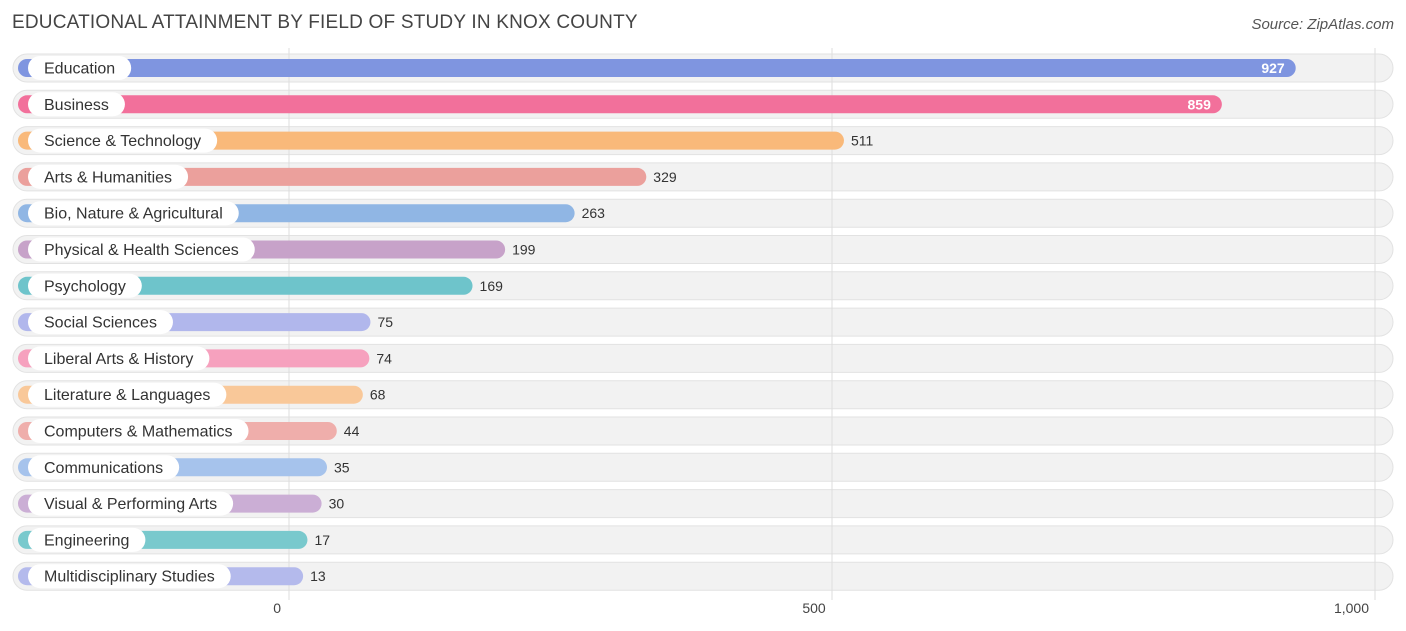  What do you see at coordinates (665, 177) in the screenshot?
I see `value-label: 329` at bounding box center [665, 177].